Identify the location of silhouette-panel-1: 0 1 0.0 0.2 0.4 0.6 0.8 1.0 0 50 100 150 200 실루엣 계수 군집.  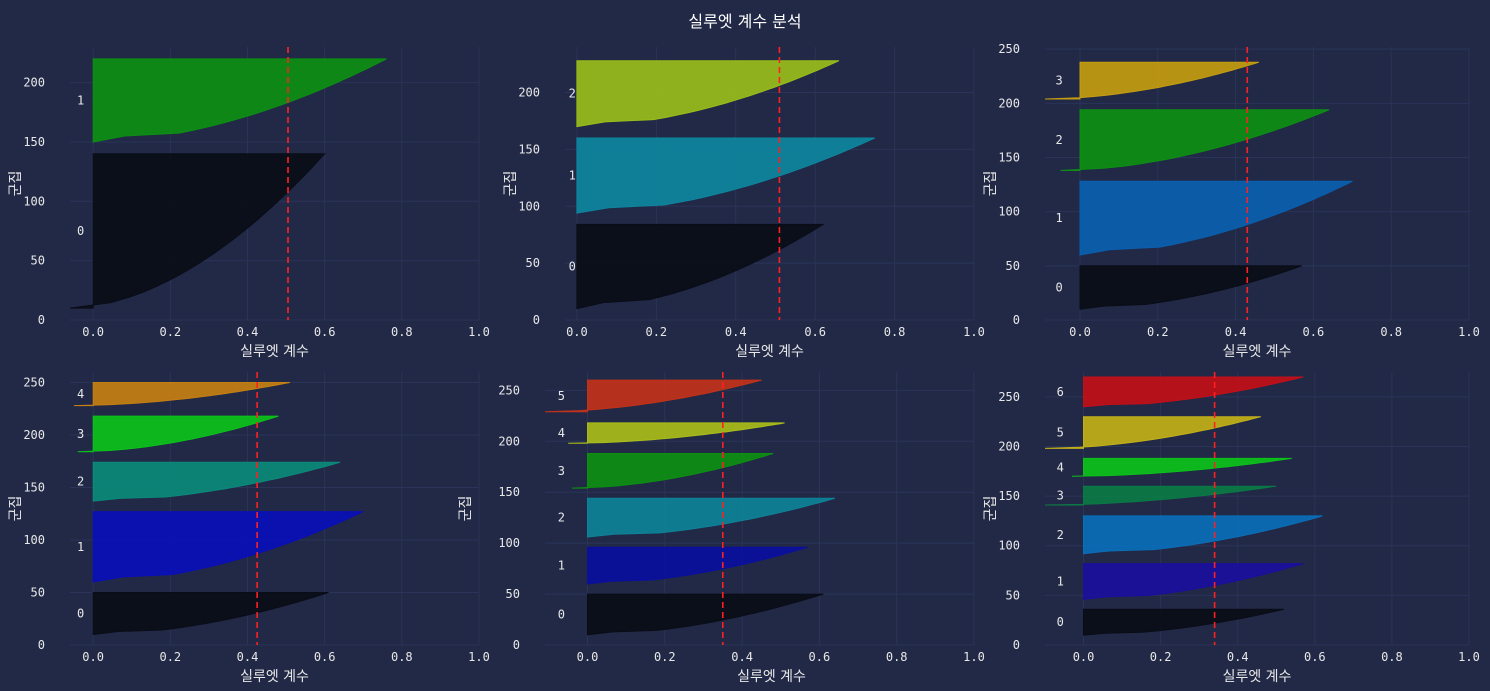
(249, 203).